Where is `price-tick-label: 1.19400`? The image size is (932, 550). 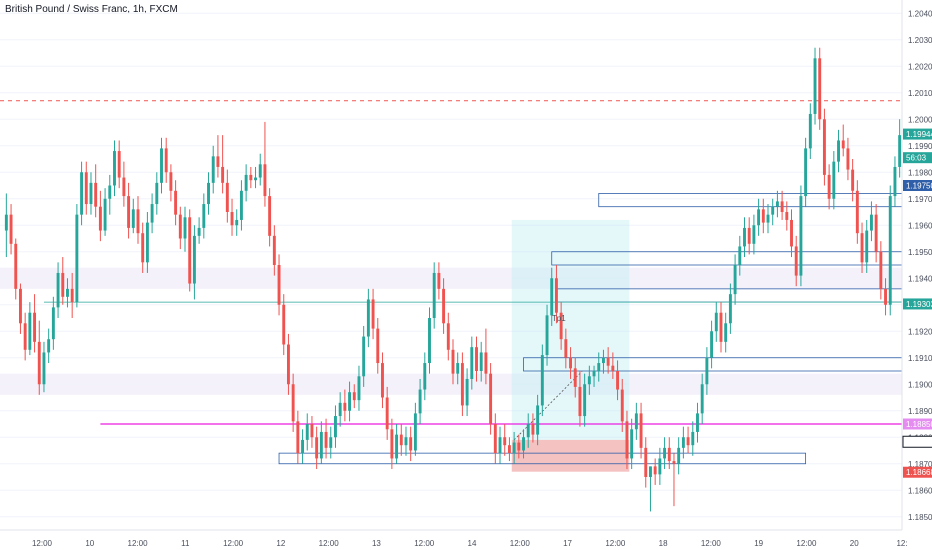
price-tick-label: 1.19400 is located at coordinates (920, 278).